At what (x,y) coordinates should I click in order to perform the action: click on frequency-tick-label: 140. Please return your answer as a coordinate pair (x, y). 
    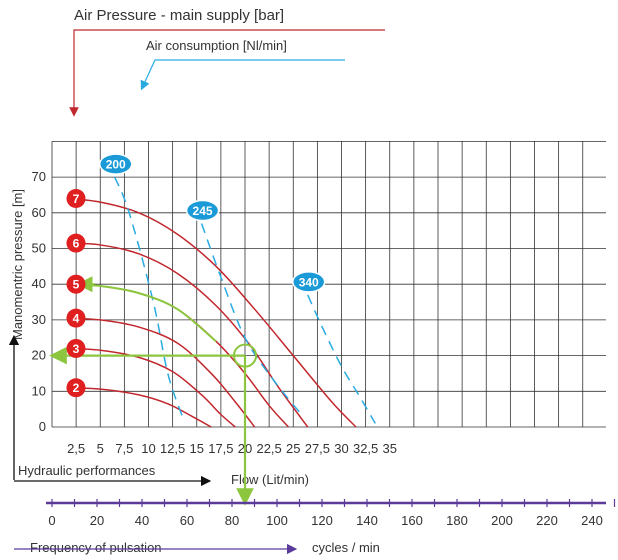
    Looking at the image, I should click on (367, 520).